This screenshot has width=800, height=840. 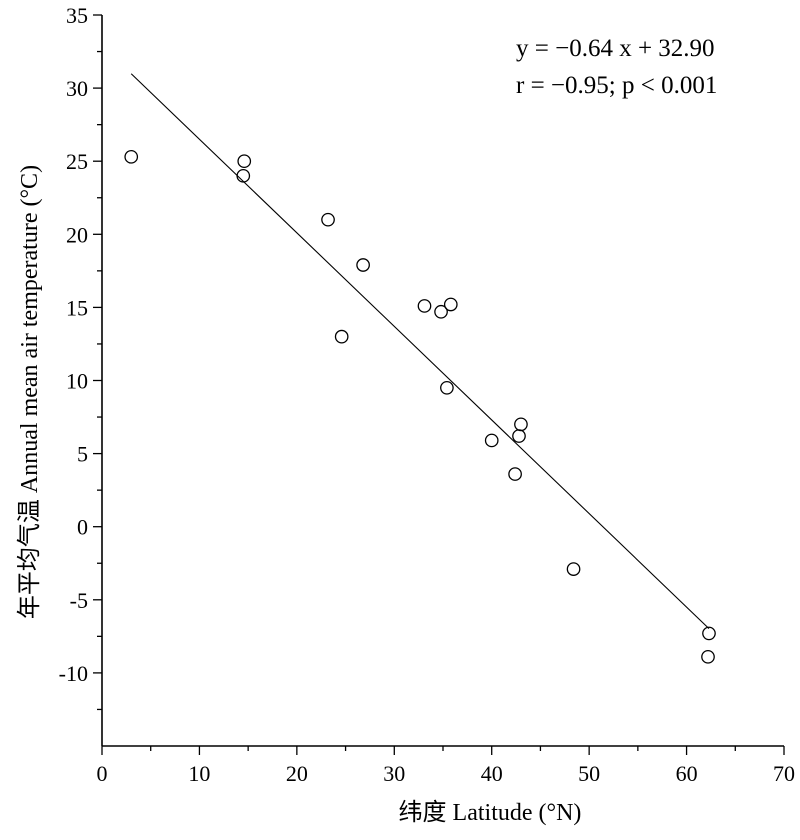 I want to click on x-tick-label: 60, so click(x=687, y=773).